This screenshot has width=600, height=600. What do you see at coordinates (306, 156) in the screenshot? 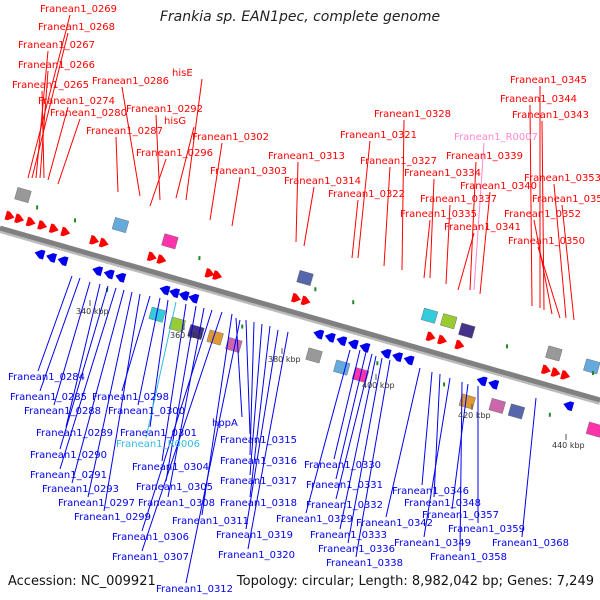
I see `gene-label: Franean1_0313` at bounding box center [306, 156].